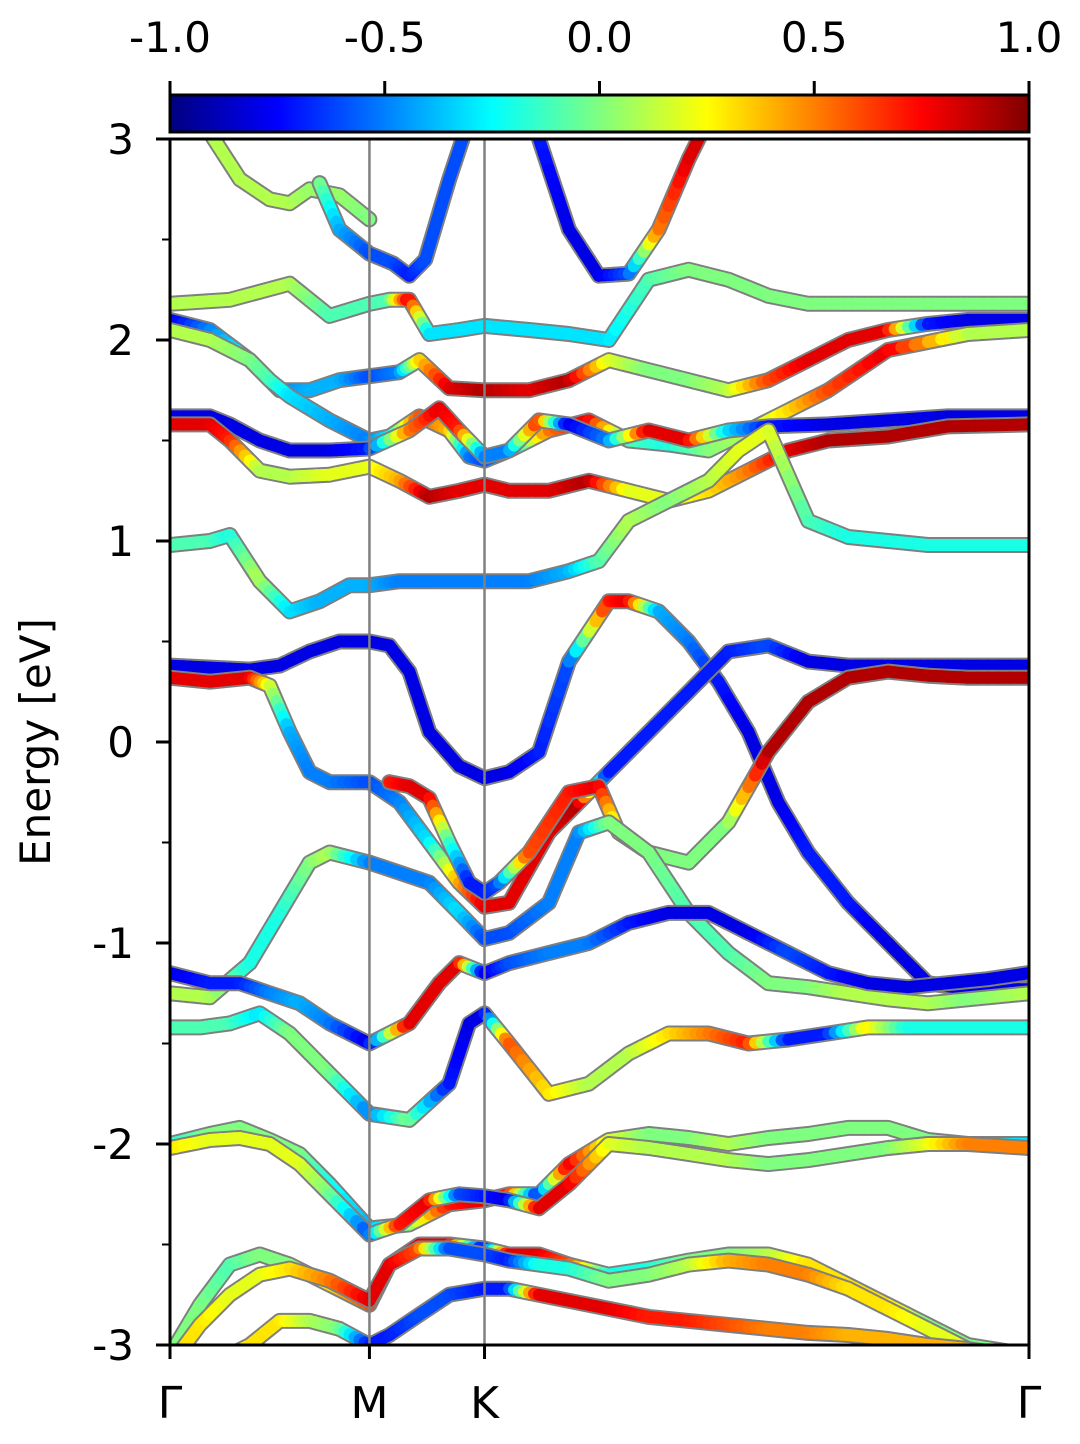  I want to click on y-tick-label: 2, so click(120, 340).